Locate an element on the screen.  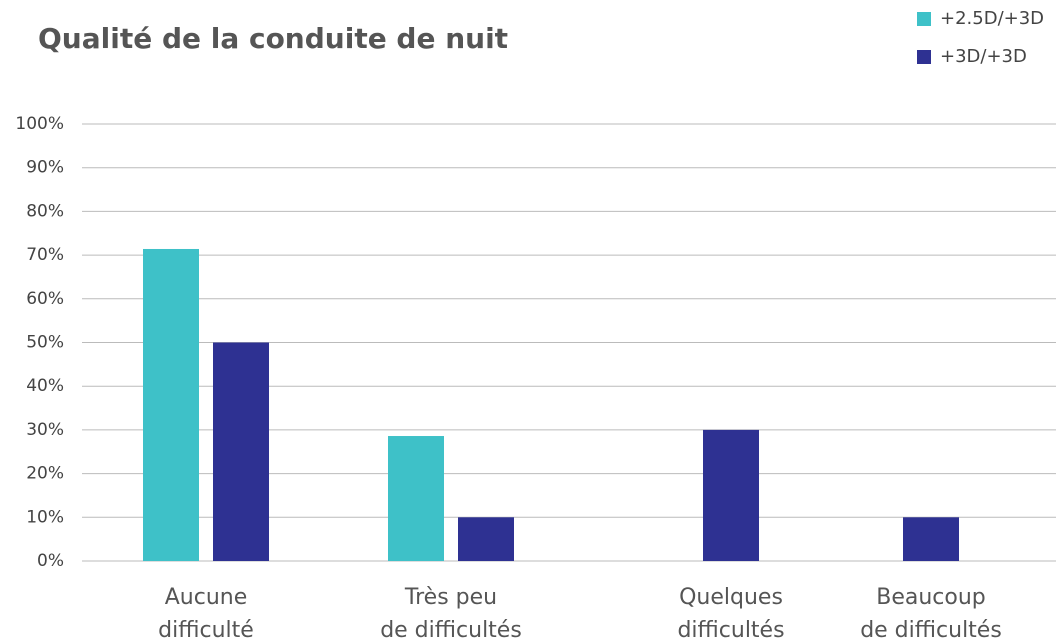
x-tick-label: Aucune is located at coordinates (206, 597).